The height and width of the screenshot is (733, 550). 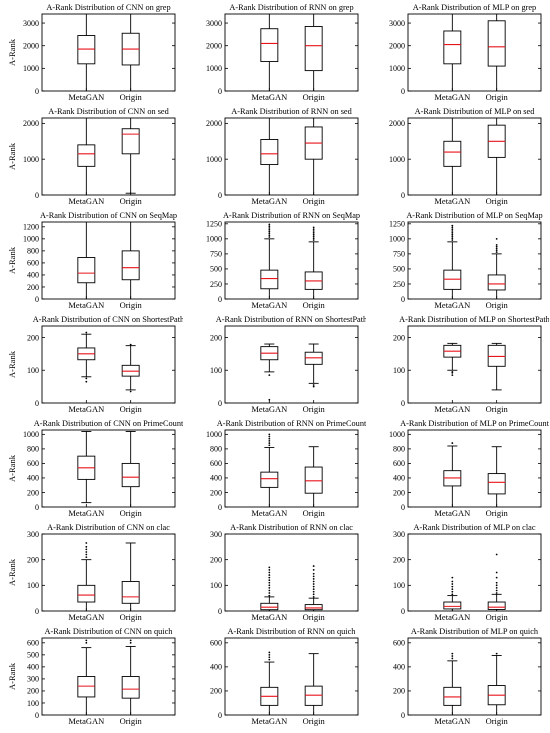 What do you see at coordinates (216, 585) in the screenshot?
I see `y-tick-label: 100` at bounding box center [216, 585].